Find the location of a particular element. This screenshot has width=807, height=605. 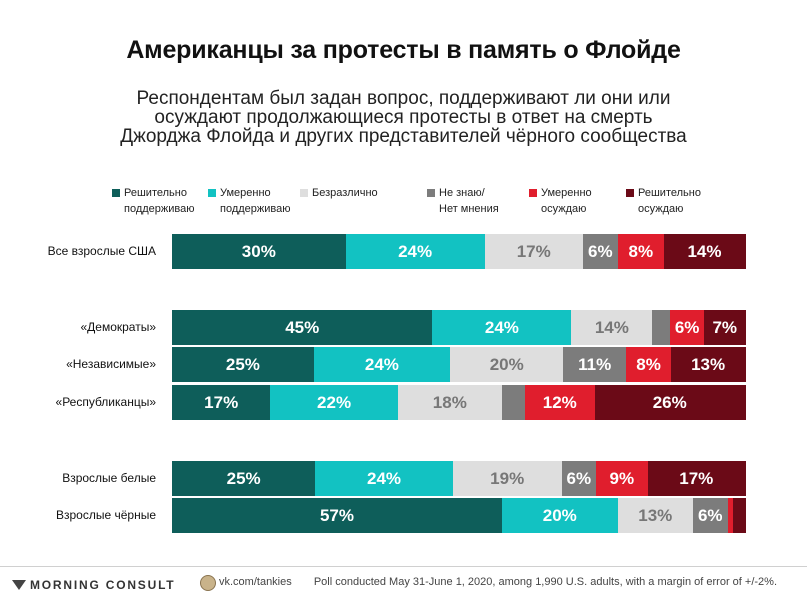

data-label: 18% is located at coordinates (449, 402).